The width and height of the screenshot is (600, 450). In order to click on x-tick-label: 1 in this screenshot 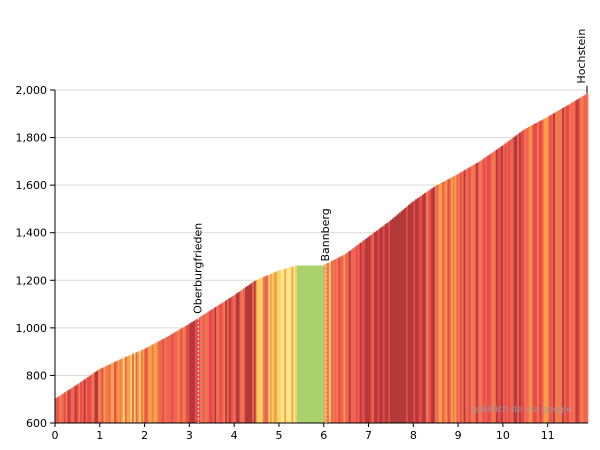, I will do `click(99, 435)`.